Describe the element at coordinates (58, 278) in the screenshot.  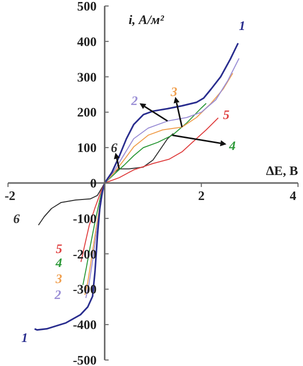
I see `series-label: 3` at that location.